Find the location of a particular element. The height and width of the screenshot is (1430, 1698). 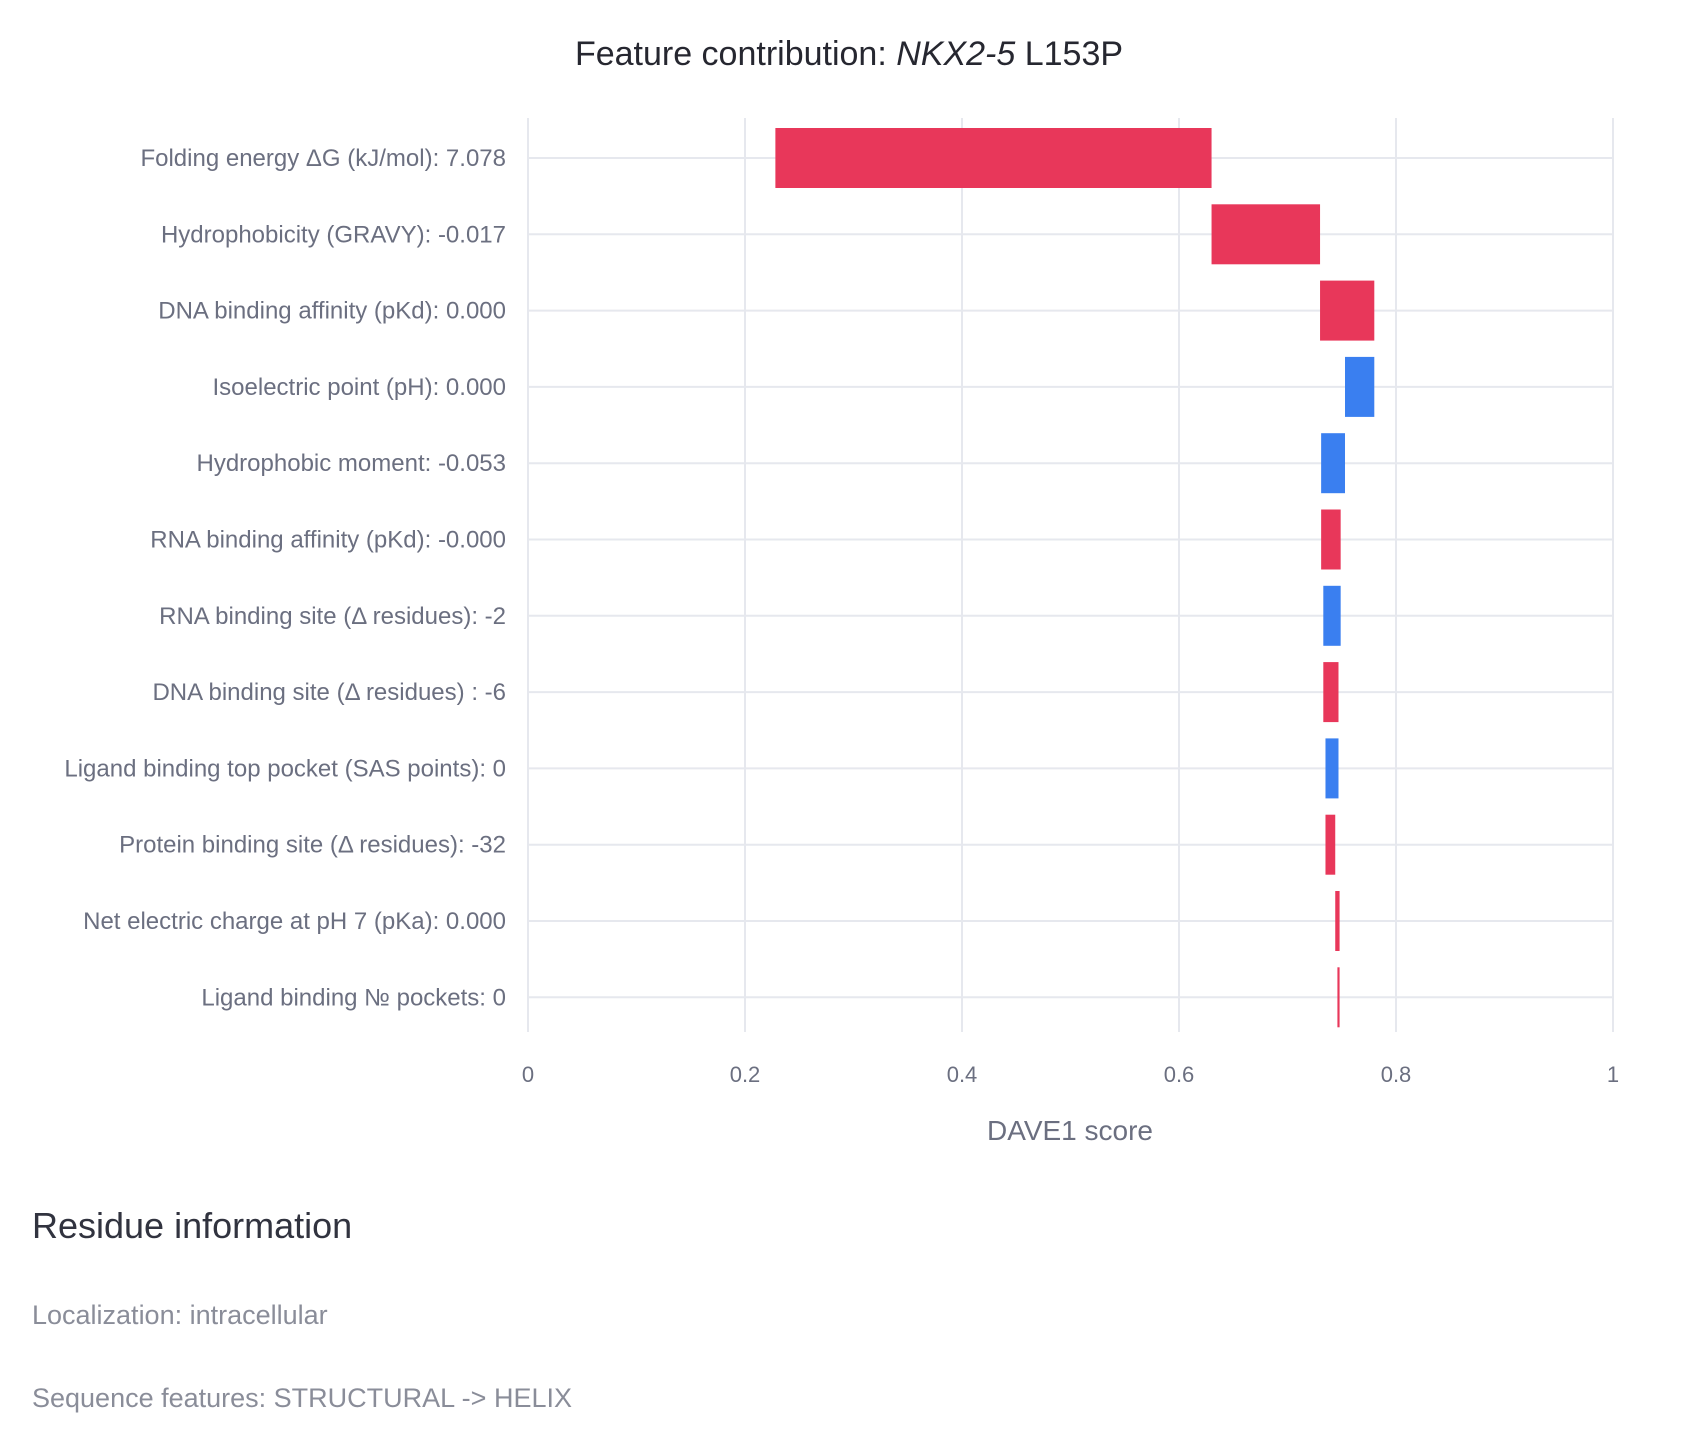

x-axis-title: DAVE1 score is located at coordinates (1070, 1130).